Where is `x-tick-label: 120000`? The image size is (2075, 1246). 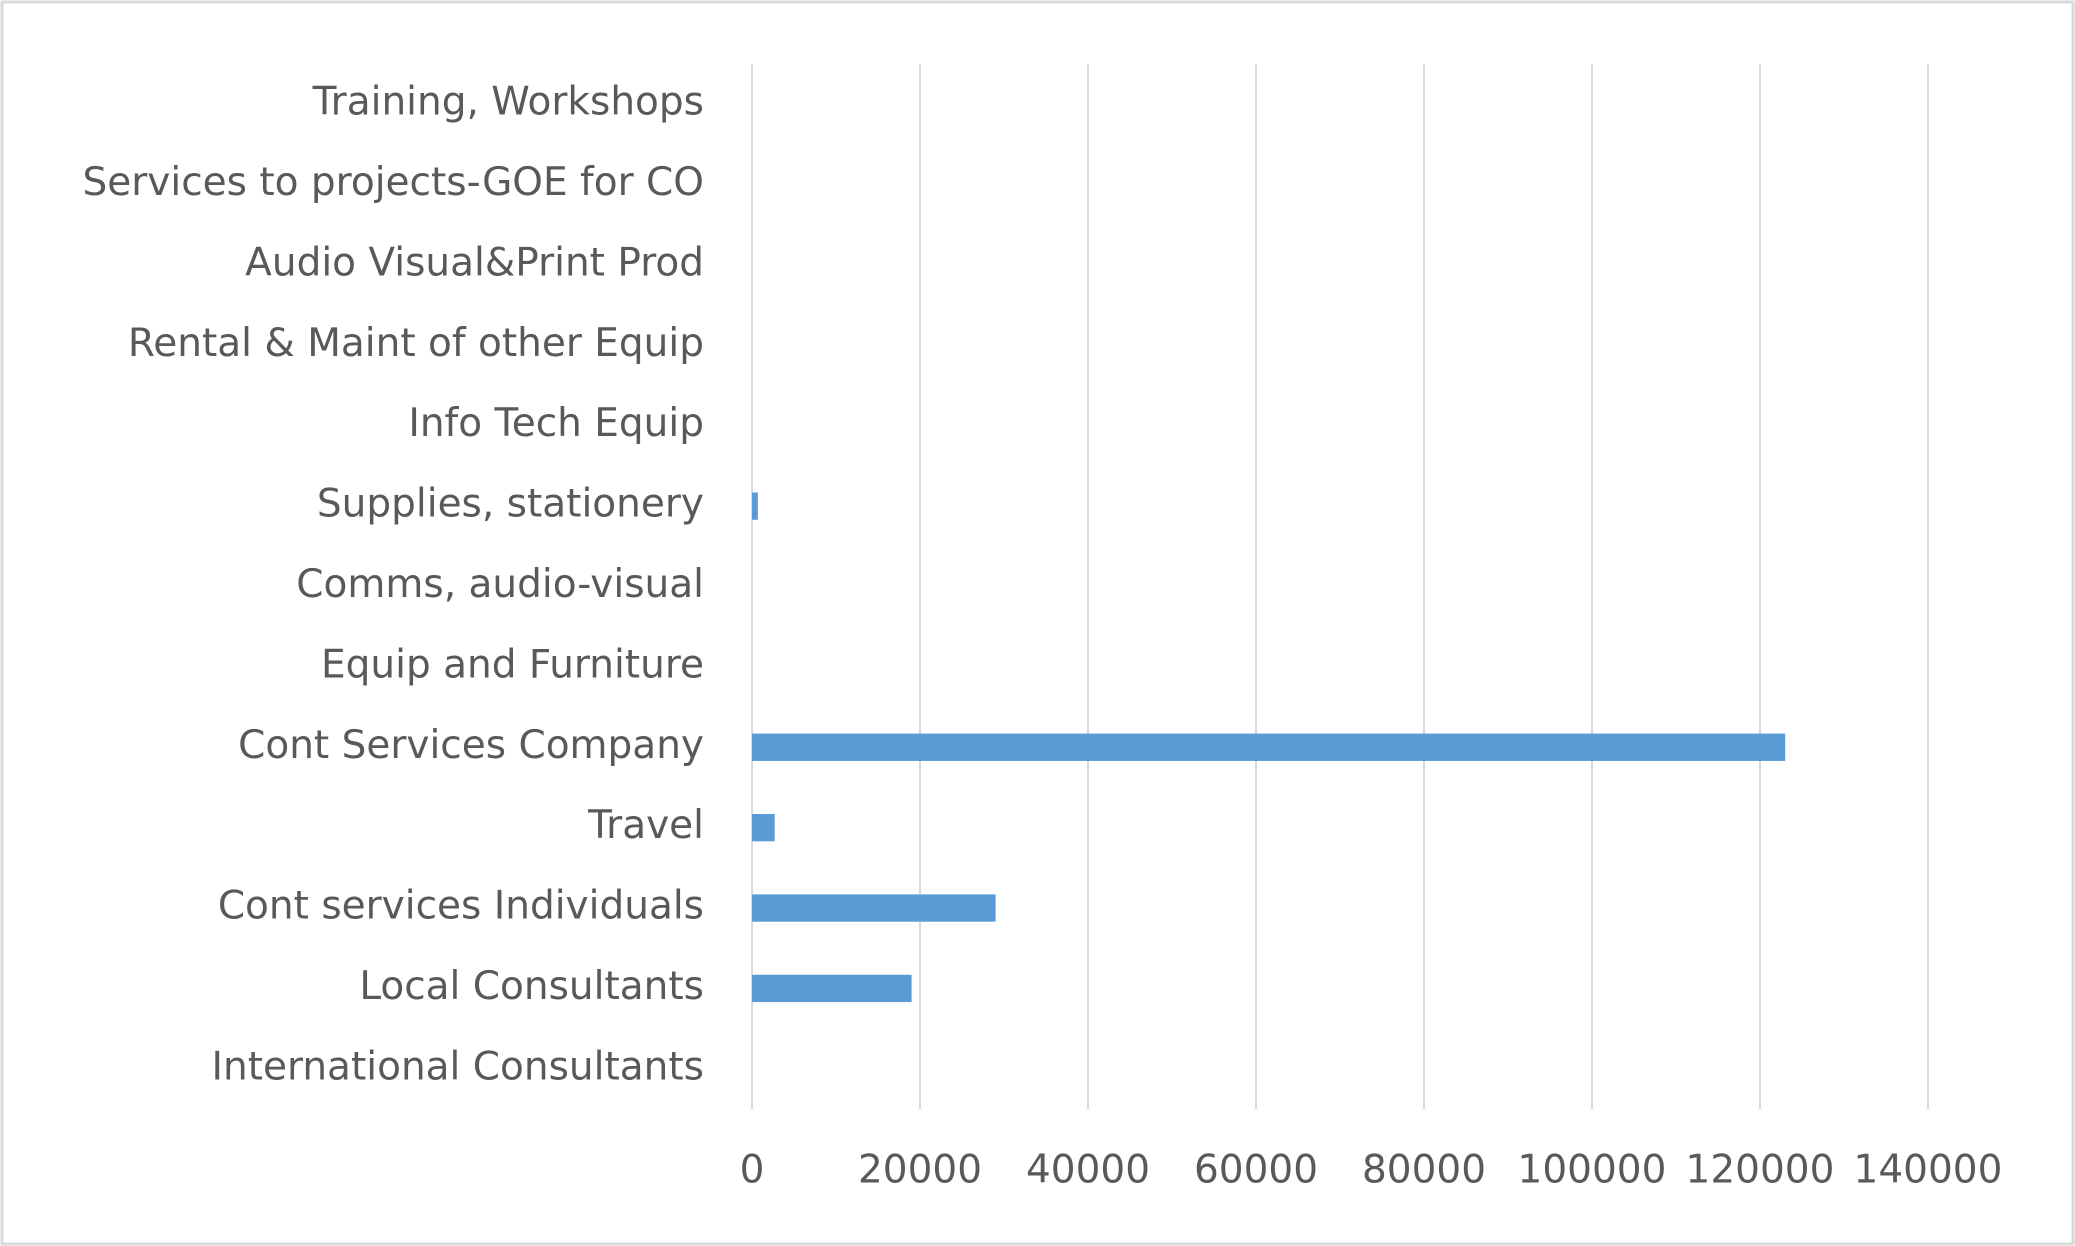
x-tick-label: 120000 is located at coordinates (1760, 1170).